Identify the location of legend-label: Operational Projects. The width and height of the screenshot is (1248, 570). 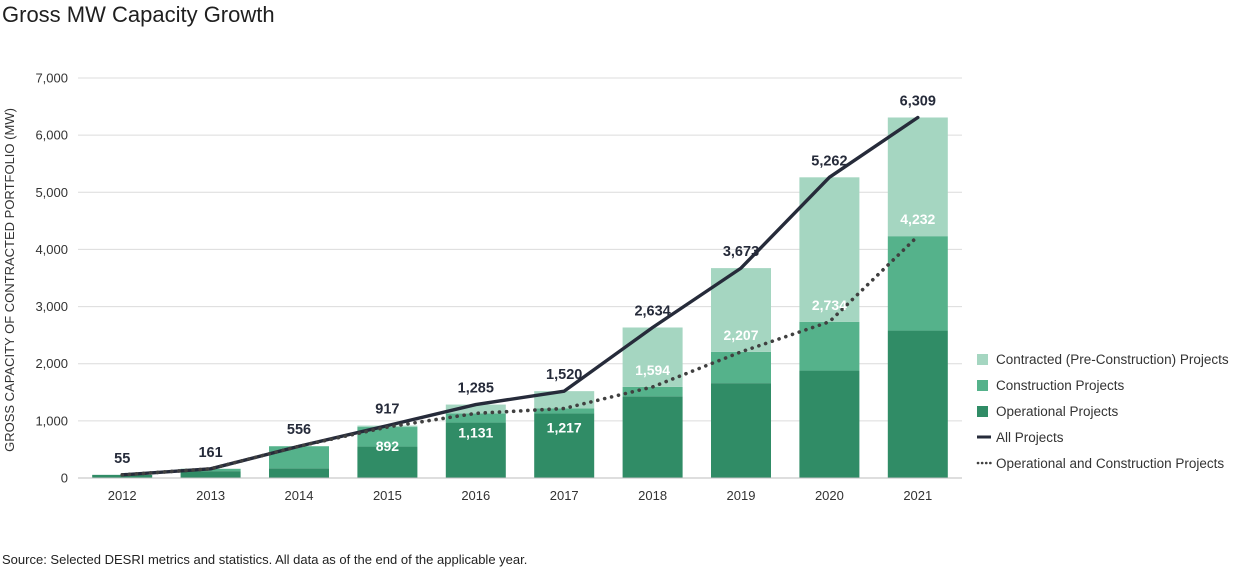
(1057, 411).